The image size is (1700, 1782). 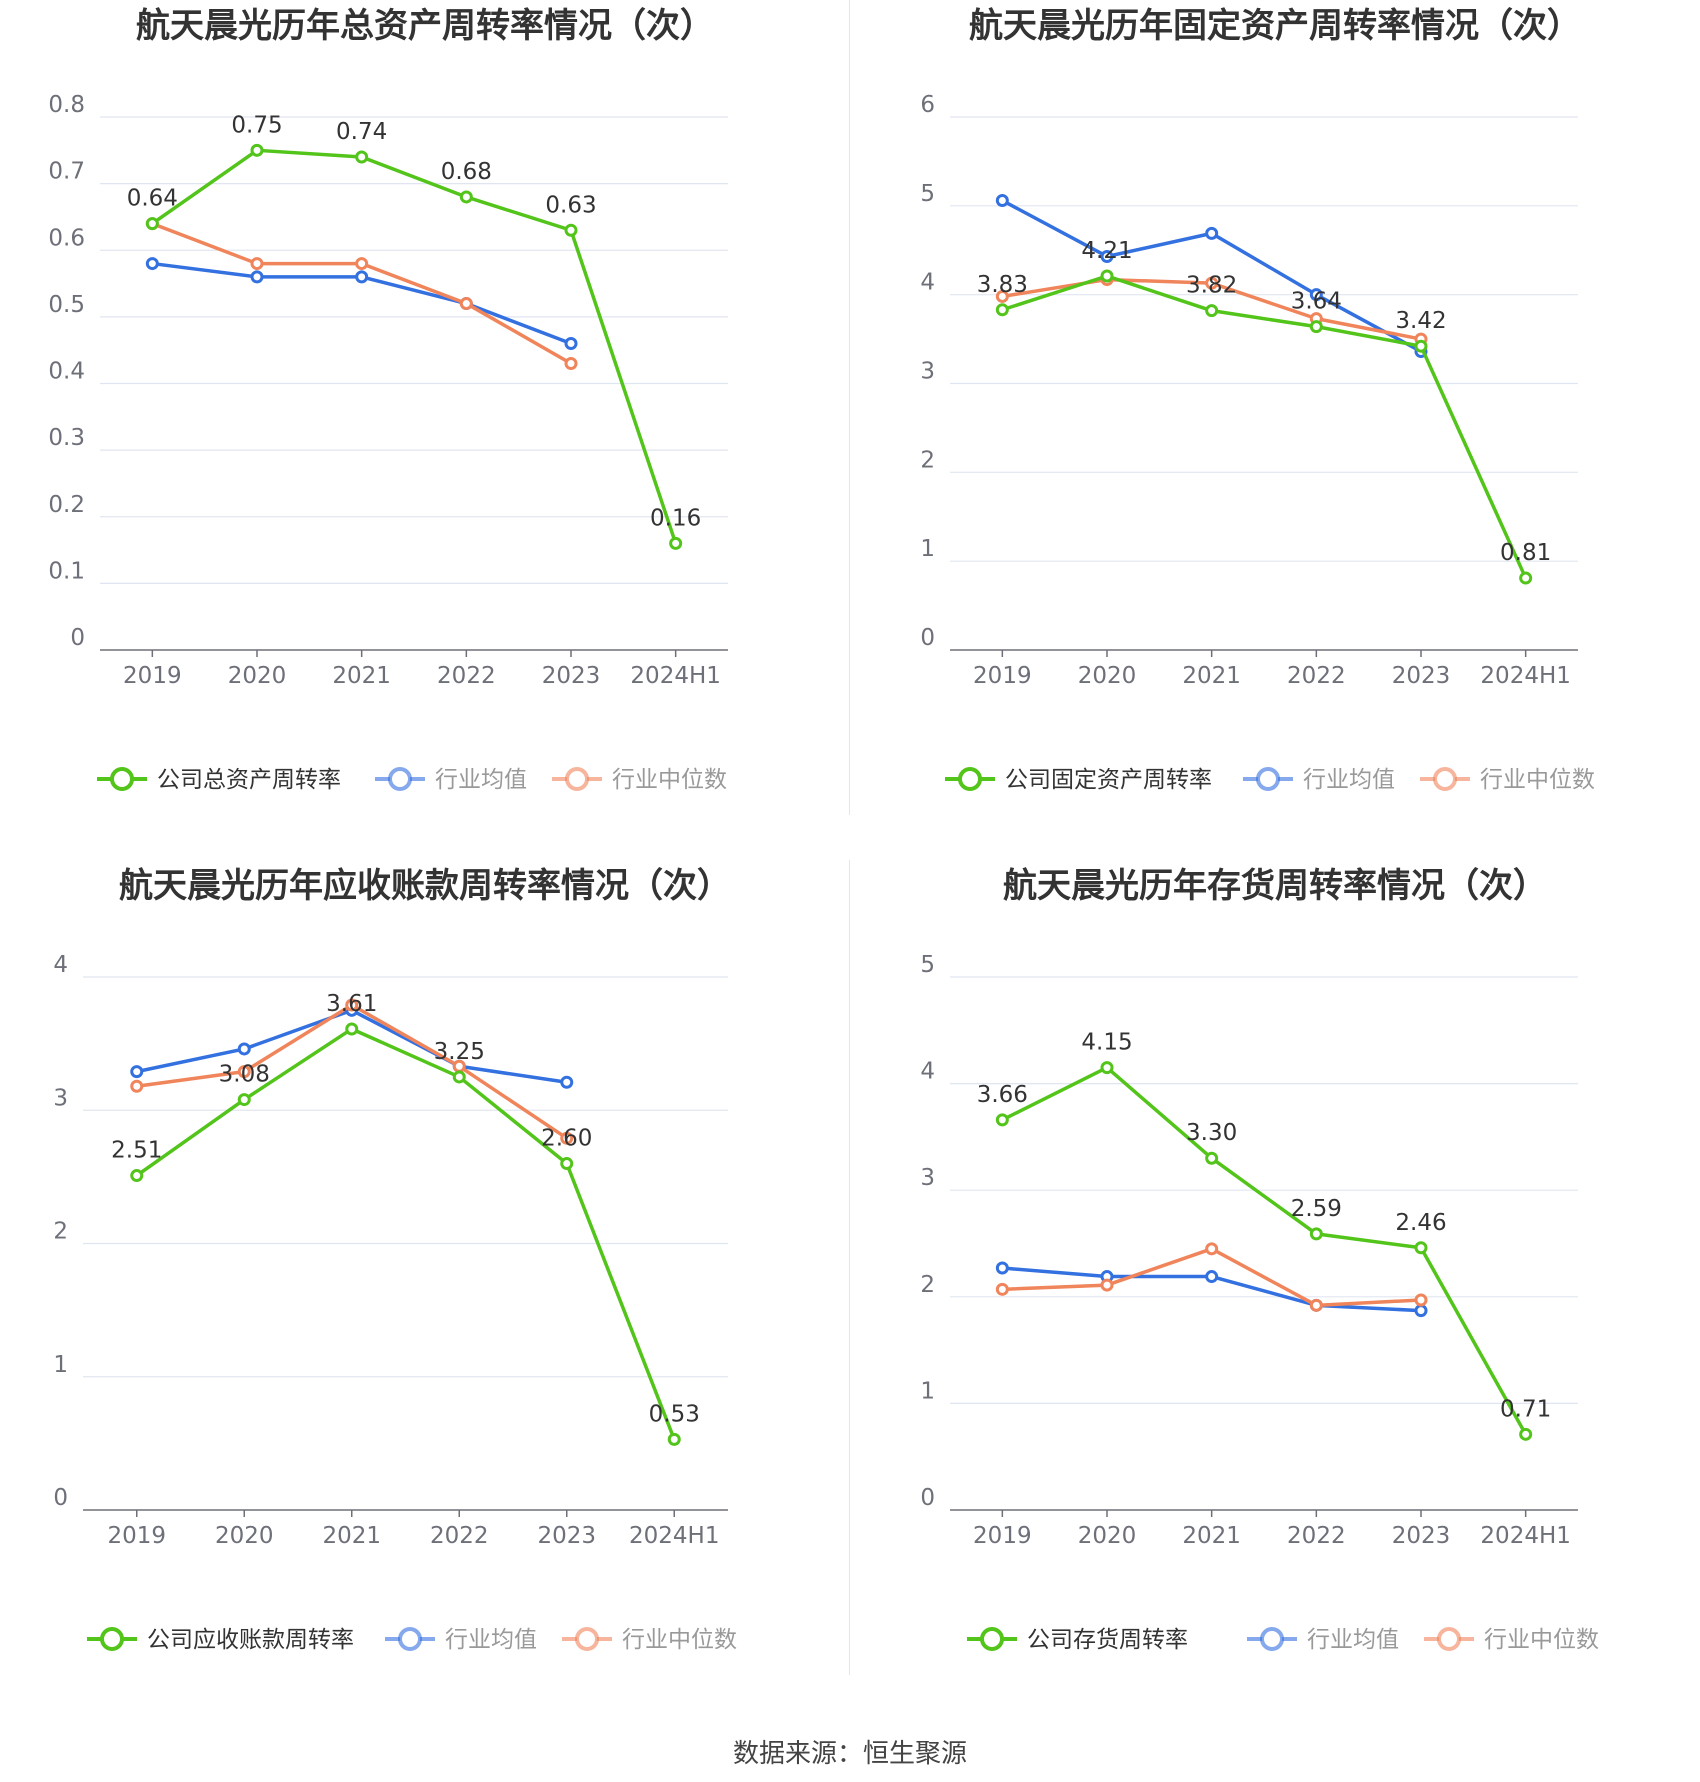 What do you see at coordinates (66, 172) in the screenshot?
I see `y-tick-label: 0.7` at bounding box center [66, 172].